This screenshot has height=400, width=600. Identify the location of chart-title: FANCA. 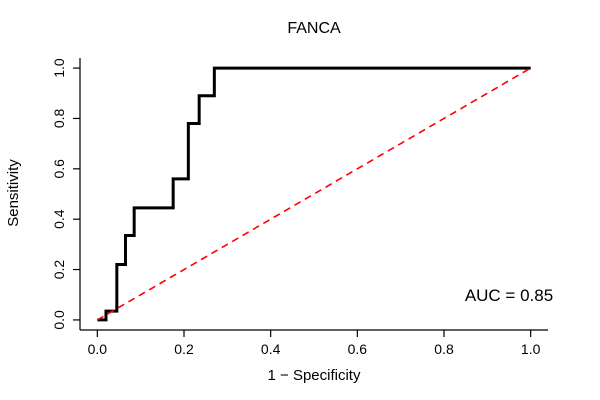
(314, 28).